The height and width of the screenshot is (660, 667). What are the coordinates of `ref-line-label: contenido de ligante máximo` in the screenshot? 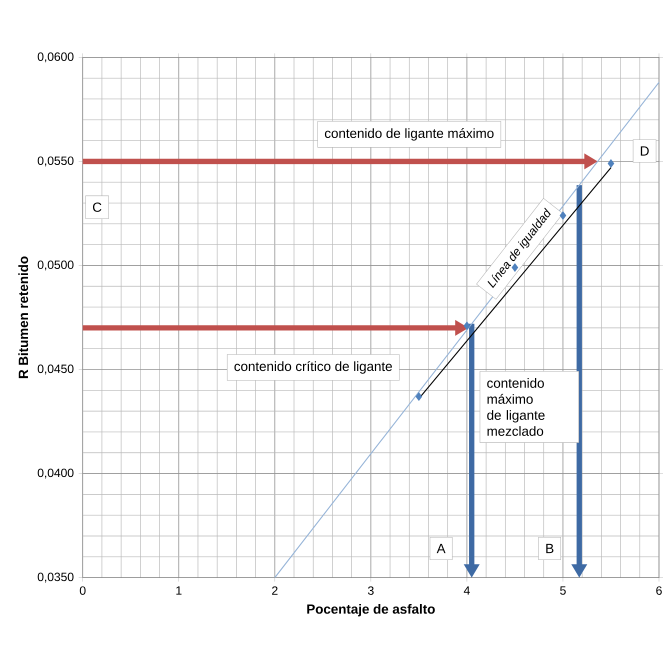 It's located at (409, 134).